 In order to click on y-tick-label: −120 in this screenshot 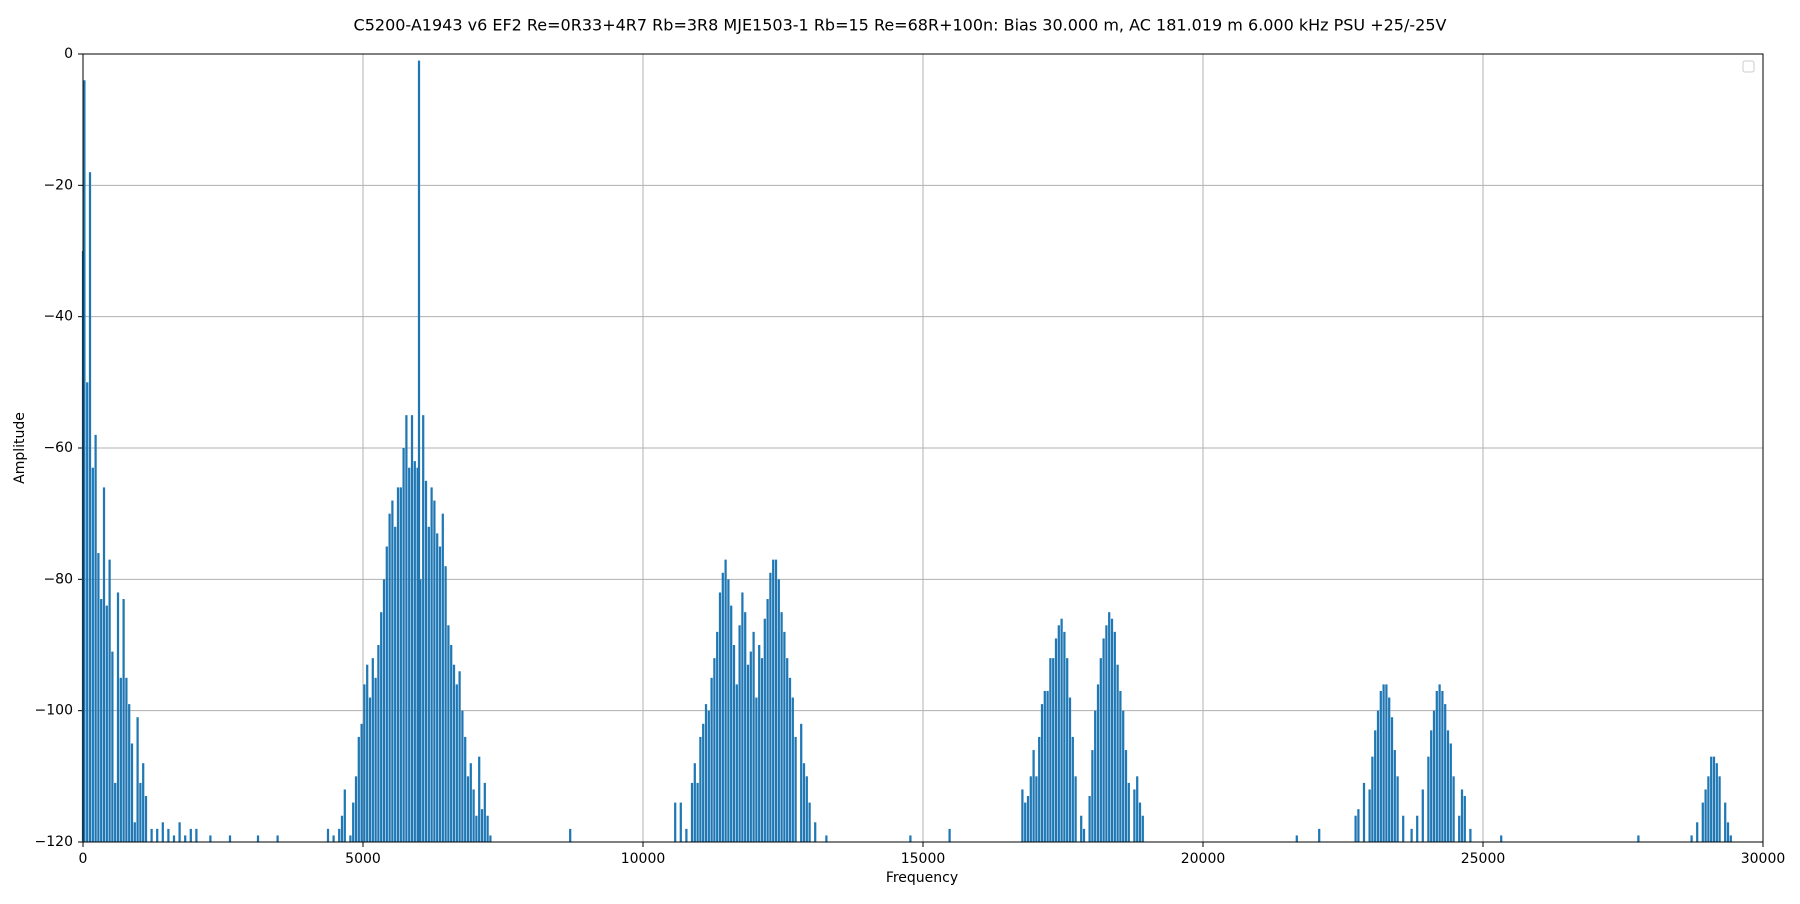, I will do `click(54, 842)`.